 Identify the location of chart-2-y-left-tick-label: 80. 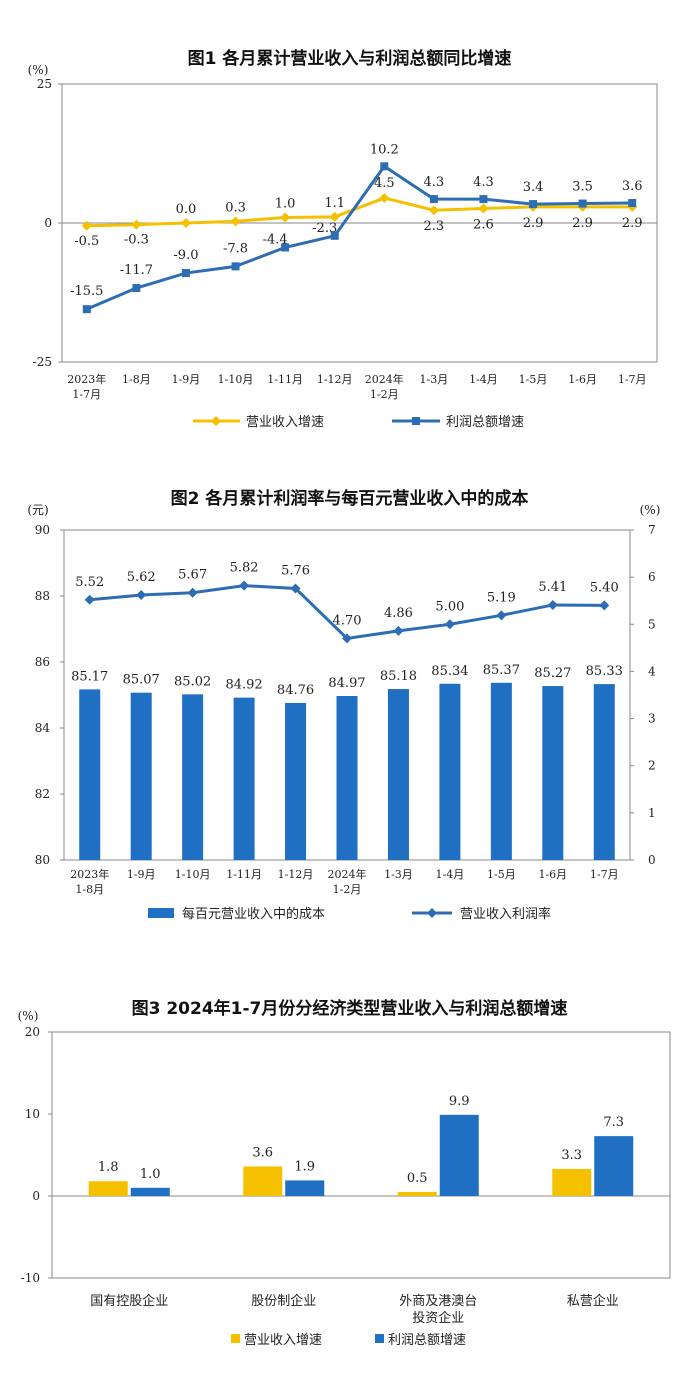
(42, 860).